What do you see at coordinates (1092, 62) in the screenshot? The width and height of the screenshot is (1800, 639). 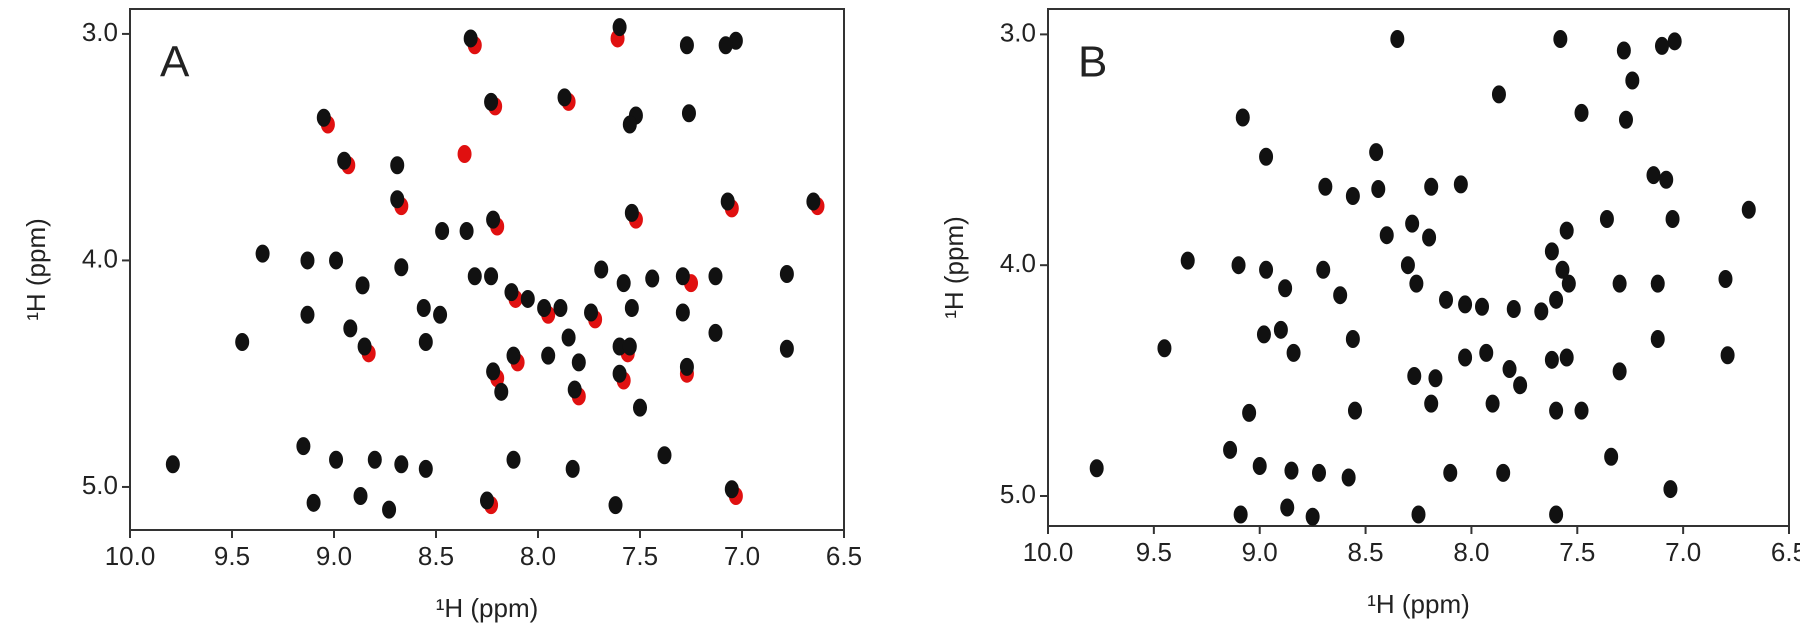 I see `panel-label: B` at bounding box center [1092, 62].